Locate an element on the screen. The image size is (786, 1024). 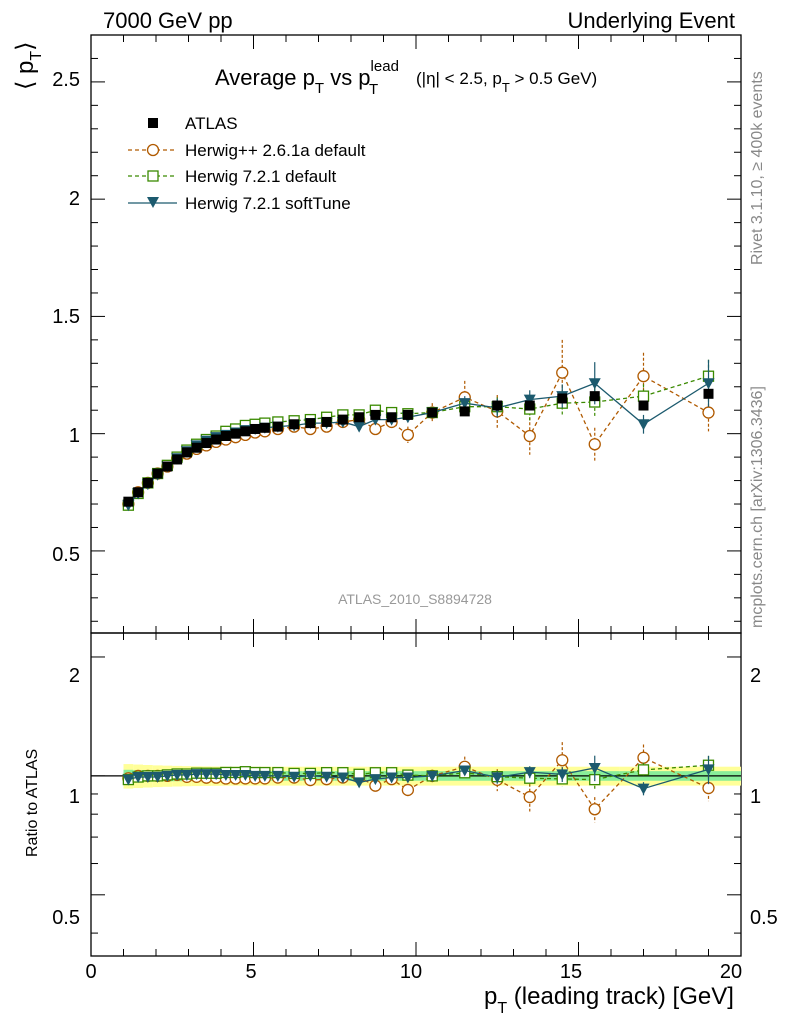
ratio-tick-label-right-2: 2 is located at coordinates (755, 676).